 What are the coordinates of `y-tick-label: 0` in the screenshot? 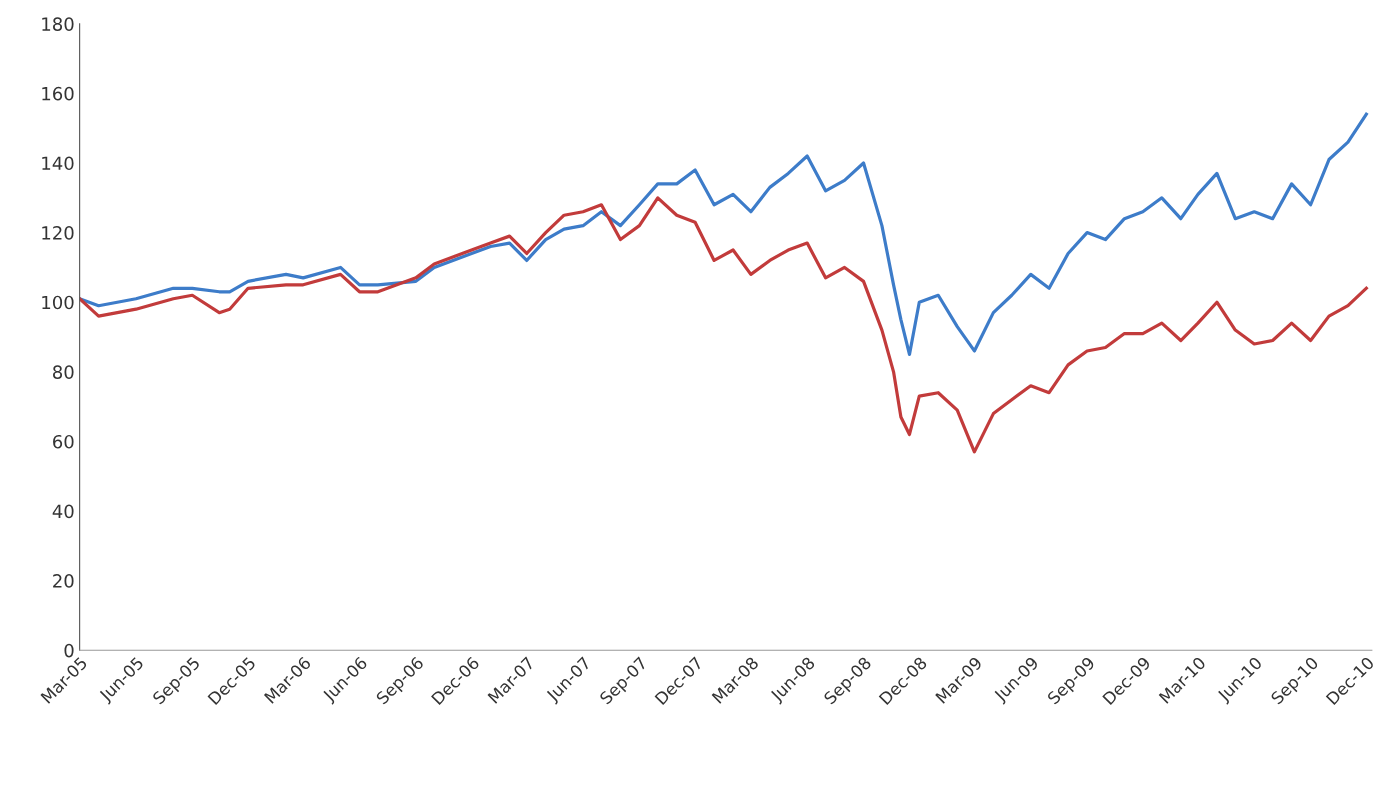 It's located at (69, 650).